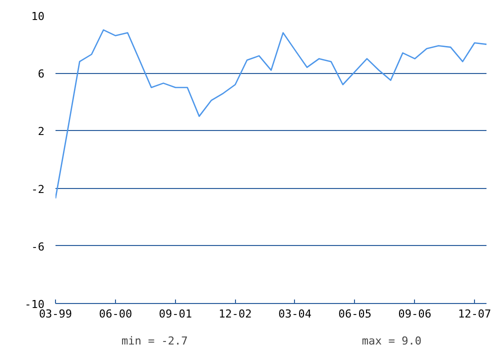 The image size is (500, 350). What do you see at coordinates (115, 314) in the screenshot?
I see `x-tick-label: 06-00` at bounding box center [115, 314].